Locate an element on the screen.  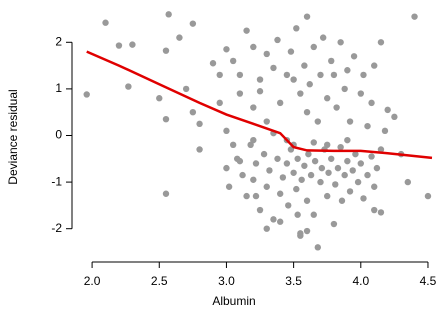
x-tick-label: 2.0 is located at coordinates (92, 281).